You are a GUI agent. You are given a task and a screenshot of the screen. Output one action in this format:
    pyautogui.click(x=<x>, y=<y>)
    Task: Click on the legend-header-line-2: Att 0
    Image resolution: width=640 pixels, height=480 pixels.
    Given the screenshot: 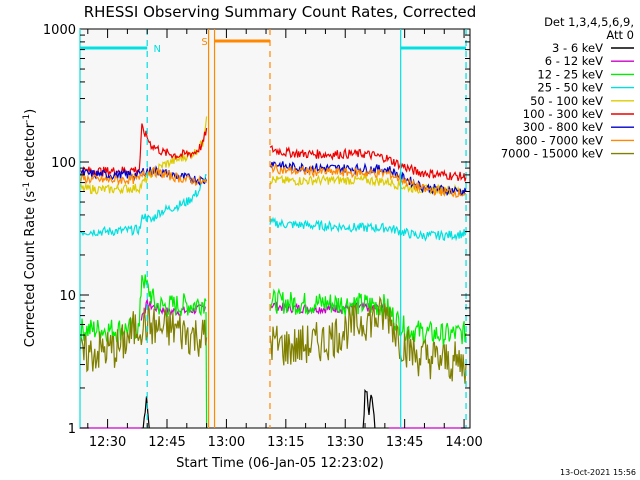 What is the action you would take?
    pyautogui.click(x=620, y=35)
    